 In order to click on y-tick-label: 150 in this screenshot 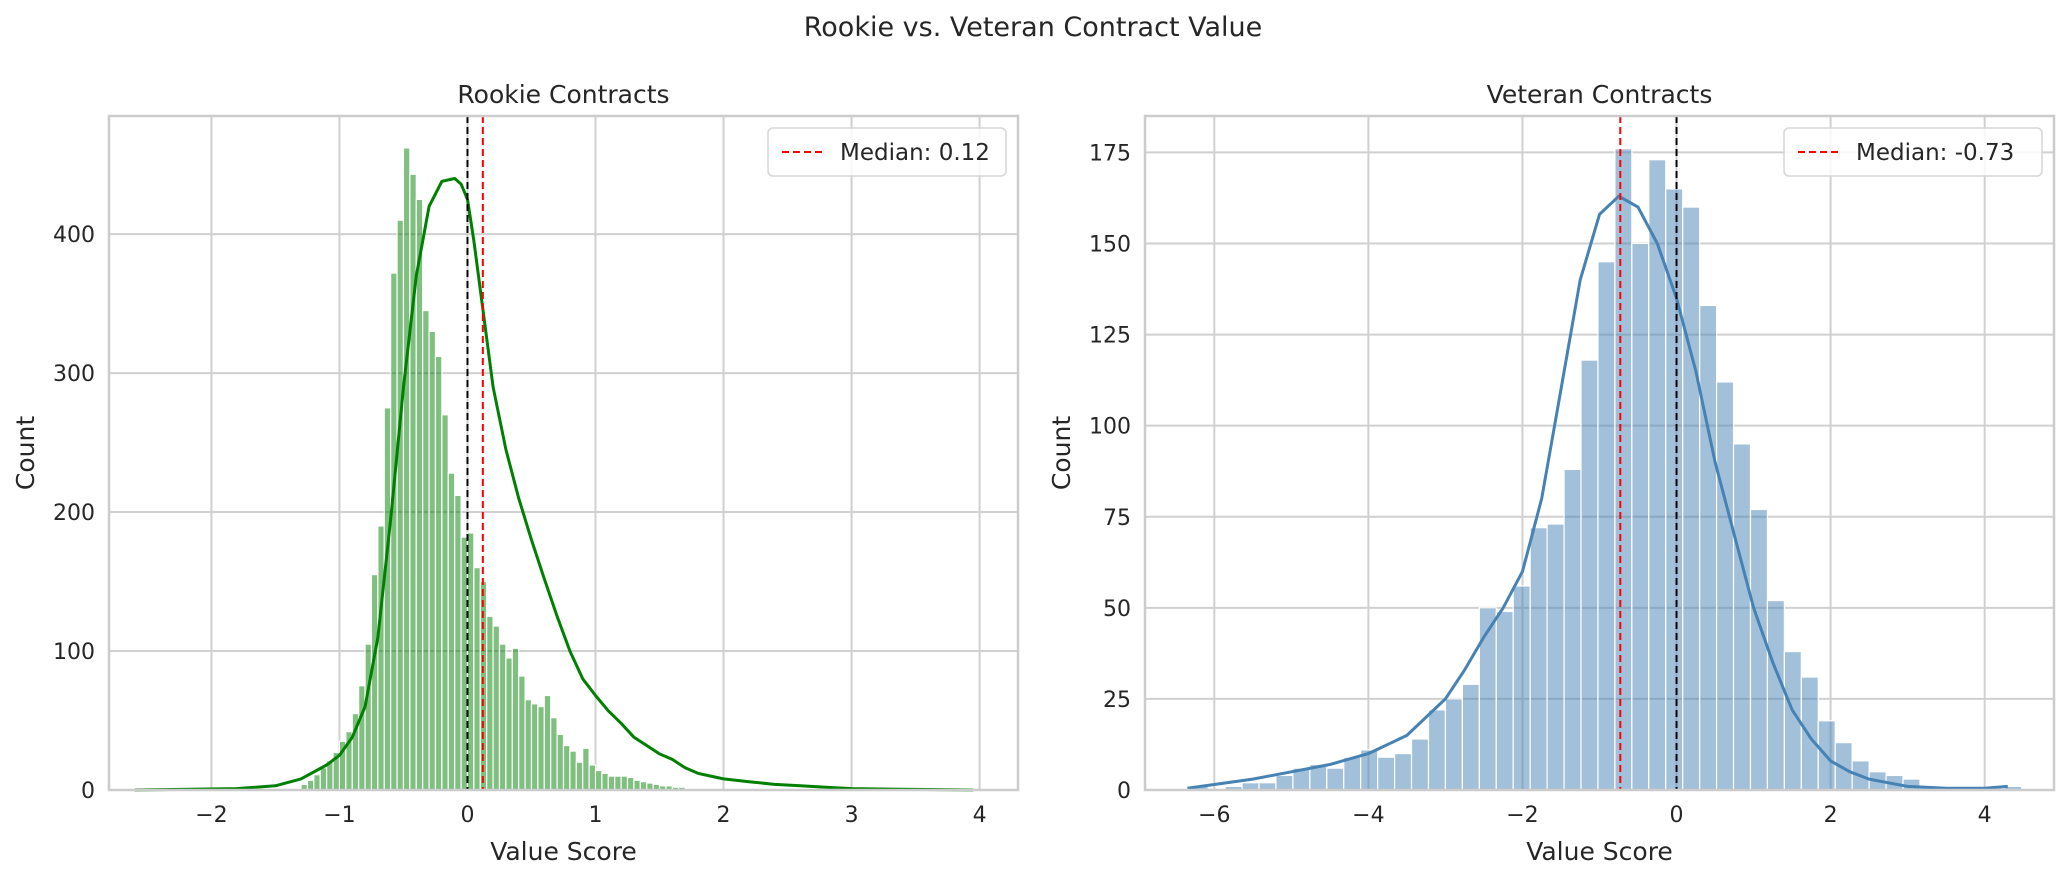, I will do `click(1110, 245)`.